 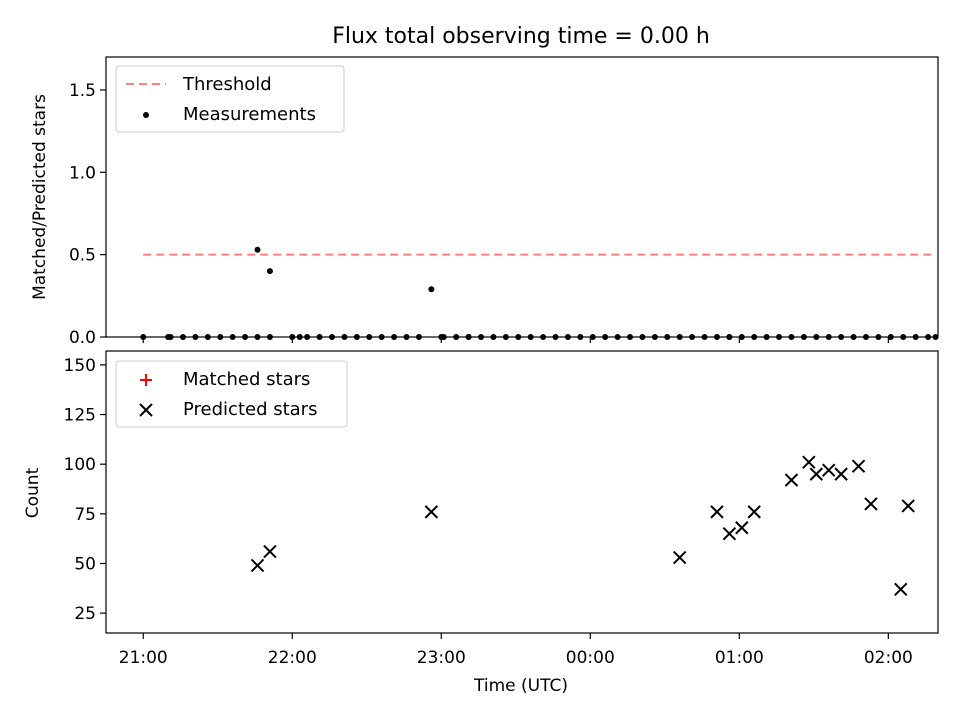 What do you see at coordinates (85, 564) in the screenshot?
I see `y-tick-label: 50` at bounding box center [85, 564].